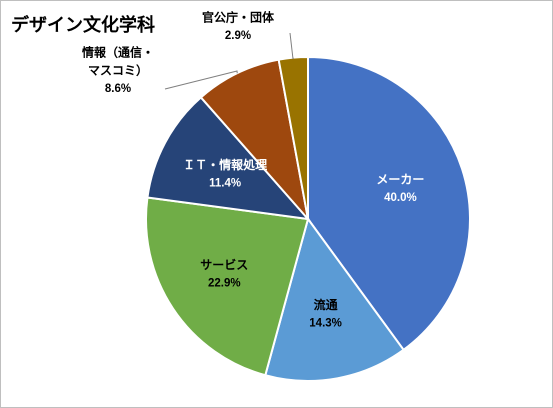 The height and width of the screenshot is (408, 553). What do you see at coordinates (118, 89) in the screenshot?
I see `slice-value-label-4: 8.6%` at bounding box center [118, 89].